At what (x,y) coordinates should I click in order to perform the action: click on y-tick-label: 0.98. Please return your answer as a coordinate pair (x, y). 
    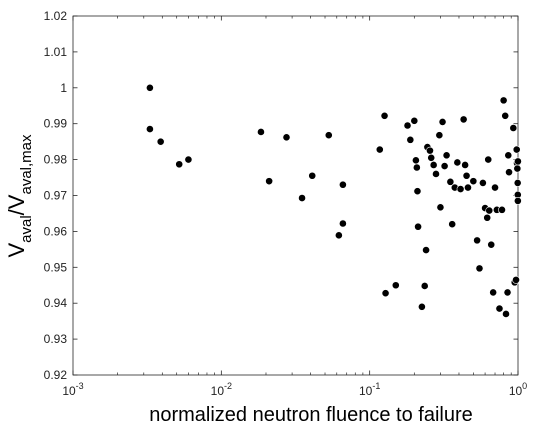
    Looking at the image, I should click on (56, 160).